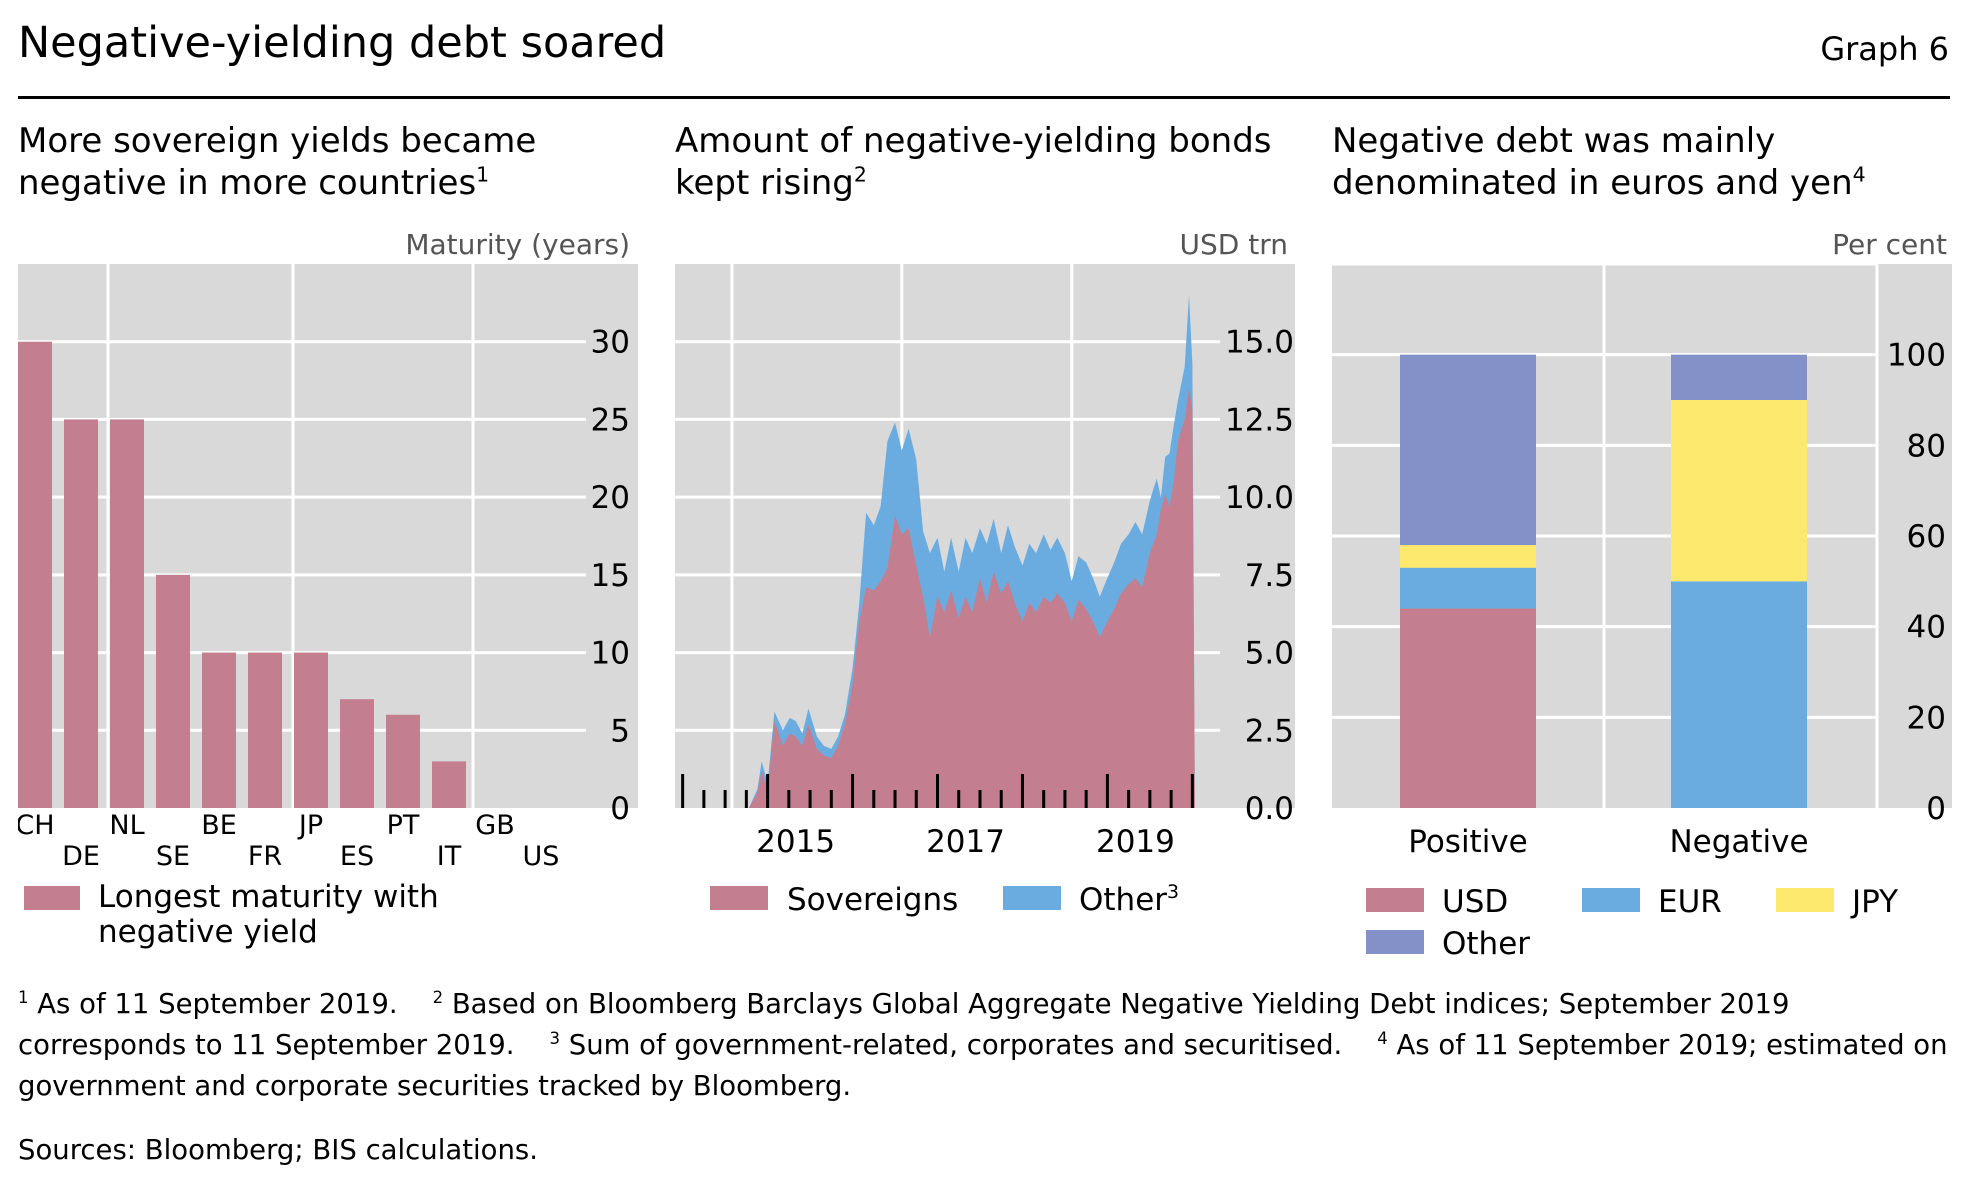  I want to click on maturity-bar-nl, so click(127, 613).